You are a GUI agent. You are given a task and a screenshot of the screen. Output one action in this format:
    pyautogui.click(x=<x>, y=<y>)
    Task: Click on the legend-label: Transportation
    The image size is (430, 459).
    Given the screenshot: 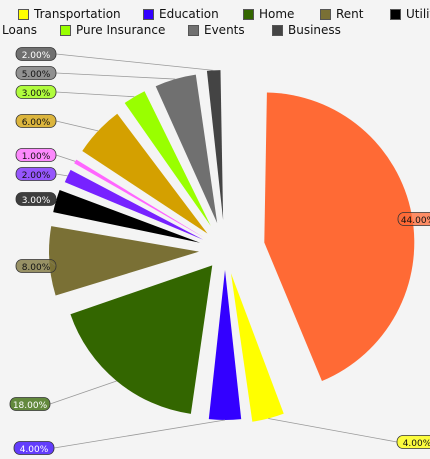 What is the action you would take?
    pyautogui.click(x=77, y=14)
    